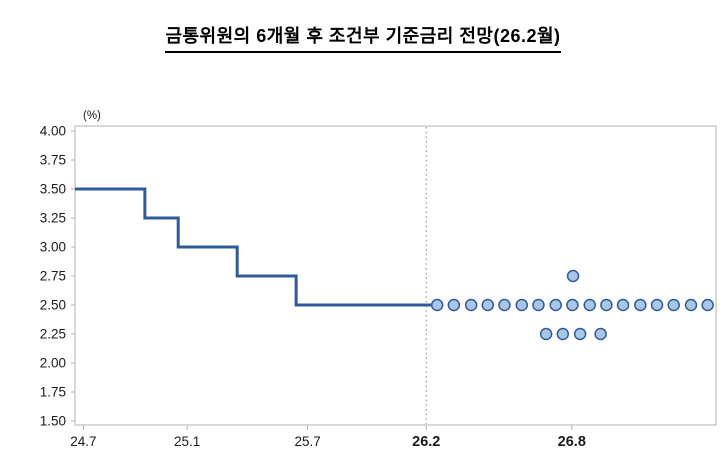  What do you see at coordinates (53, 334) in the screenshot?
I see `y-axis-label: 2.25` at bounding box center [53, 334].